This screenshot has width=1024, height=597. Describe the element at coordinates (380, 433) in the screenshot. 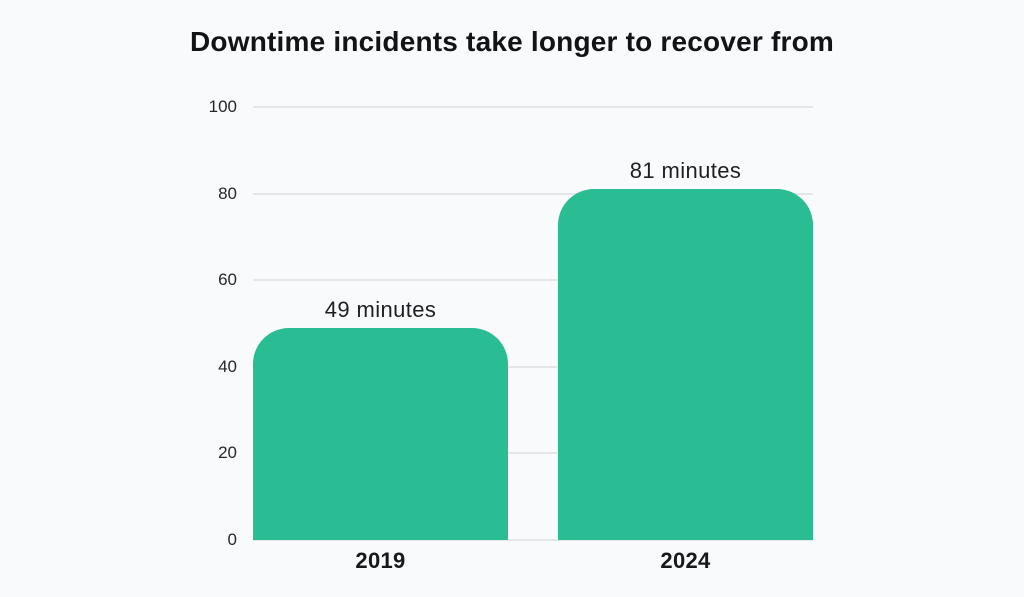

I see `bar-2019` at that location.